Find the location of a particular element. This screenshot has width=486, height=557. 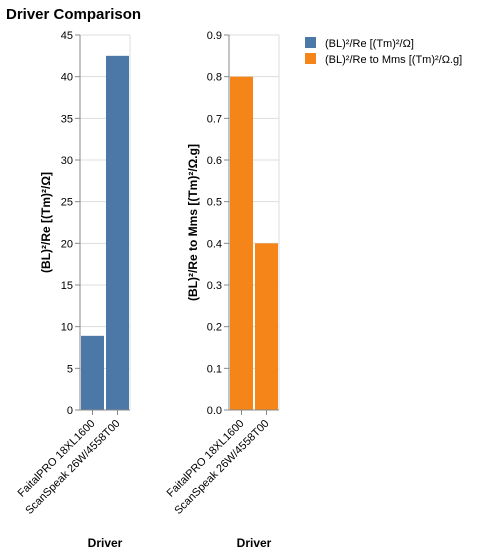

y-tick-label: 0 is located at coordinates (70, 411).